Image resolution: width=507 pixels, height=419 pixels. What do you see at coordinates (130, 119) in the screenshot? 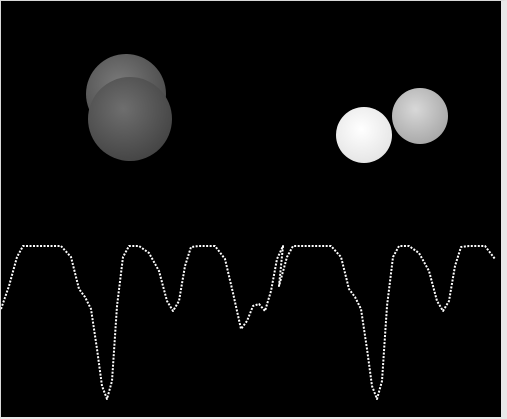
I see `gray-sphere-front` at bounding box center [130, 119].